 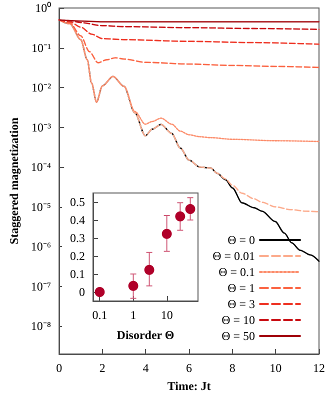 What do you see at coordinates (41, 87) in the screenshot?
I see `y-tick-label: 10⁻²` at bounding box center [41, 87].